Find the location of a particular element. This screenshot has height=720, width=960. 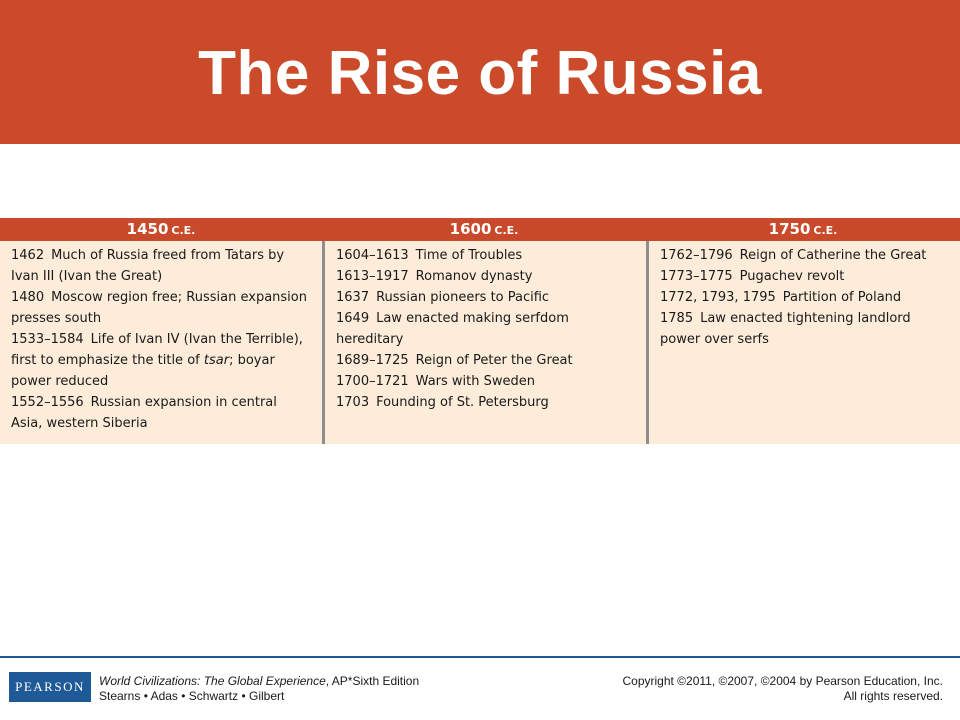

event-text: Russian pioneers to Pacific is located at coordinates (463, 297).